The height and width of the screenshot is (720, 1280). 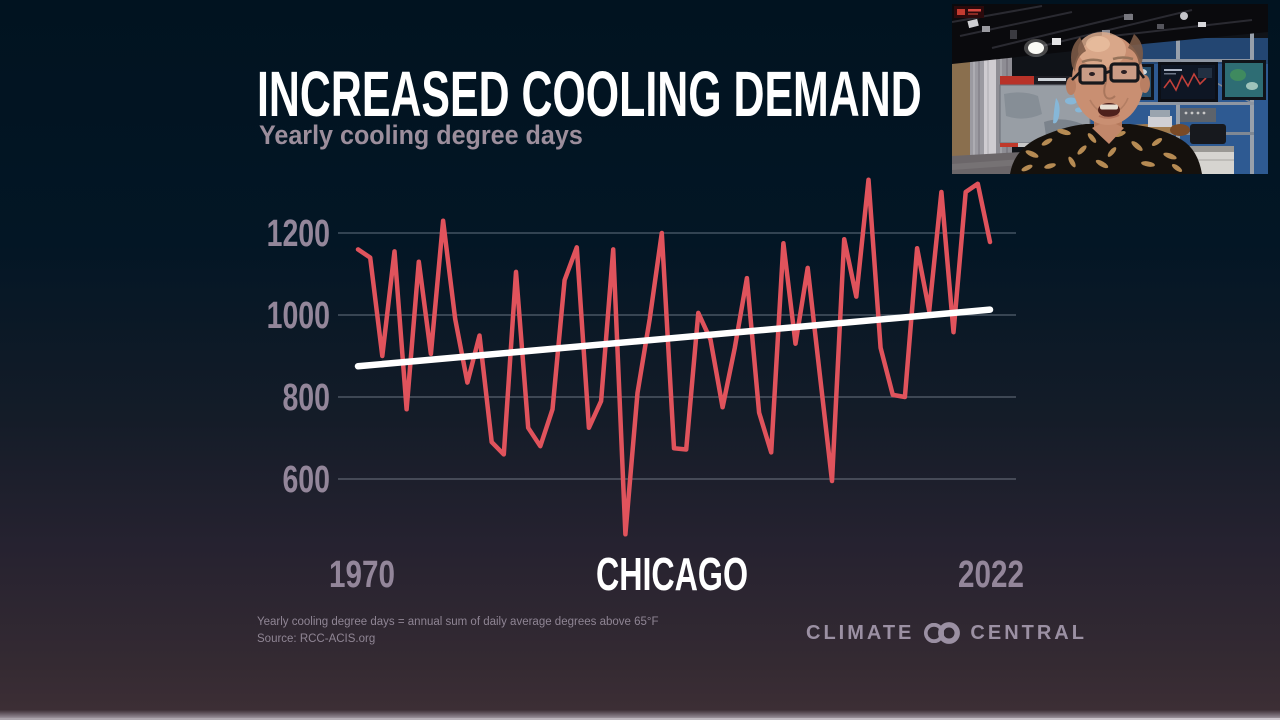 I want to click on ytick-label-600: 600, so click(x=306, y=480).